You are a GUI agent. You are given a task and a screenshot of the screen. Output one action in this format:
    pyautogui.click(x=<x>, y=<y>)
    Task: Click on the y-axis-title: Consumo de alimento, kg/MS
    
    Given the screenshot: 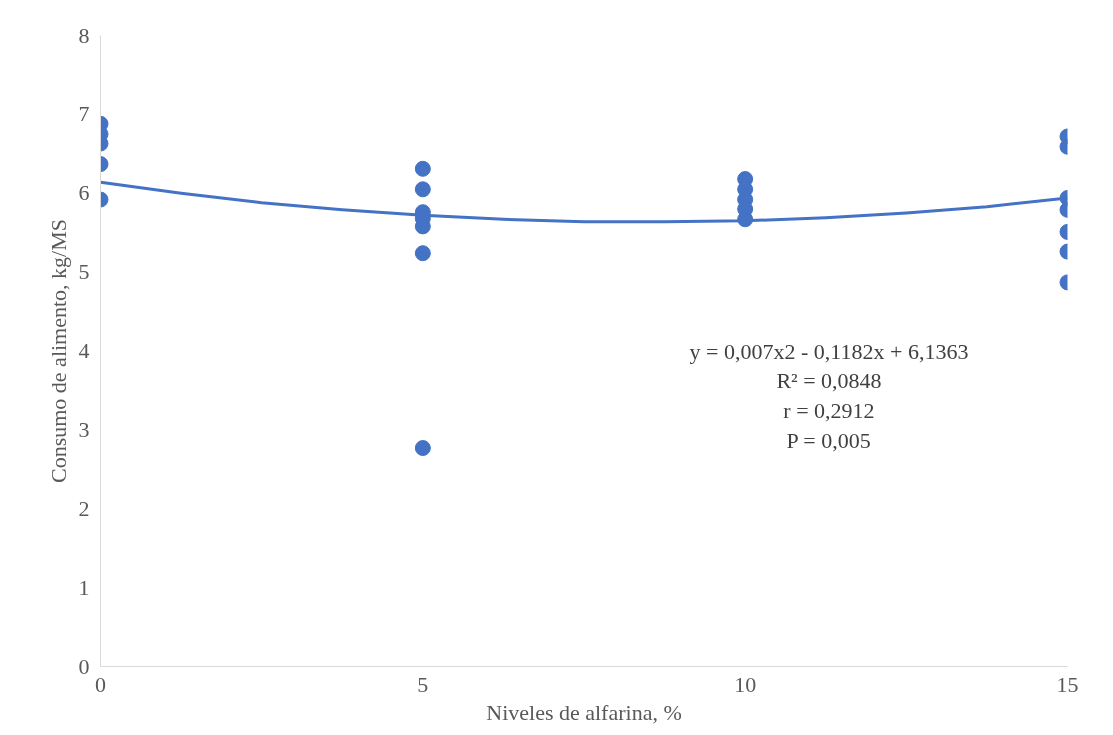 What is the action you would take?
    pyautogui.click(x=58, y=351)
    